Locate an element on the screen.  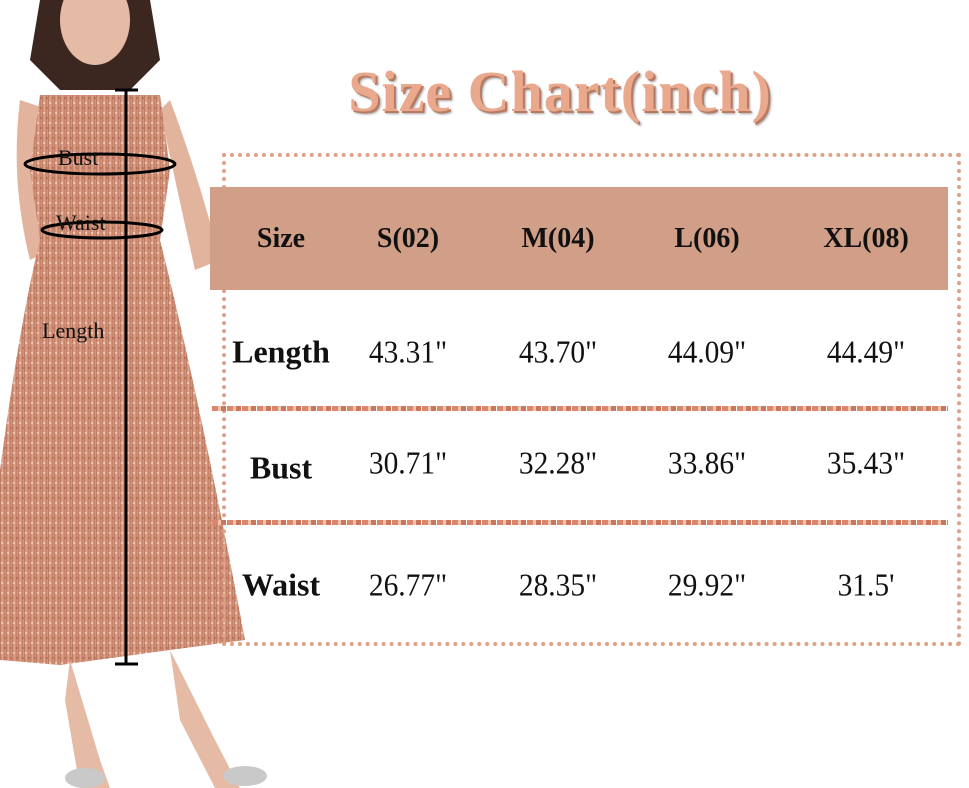
table-cell: 43.70" is located at coordinates (558, 351).